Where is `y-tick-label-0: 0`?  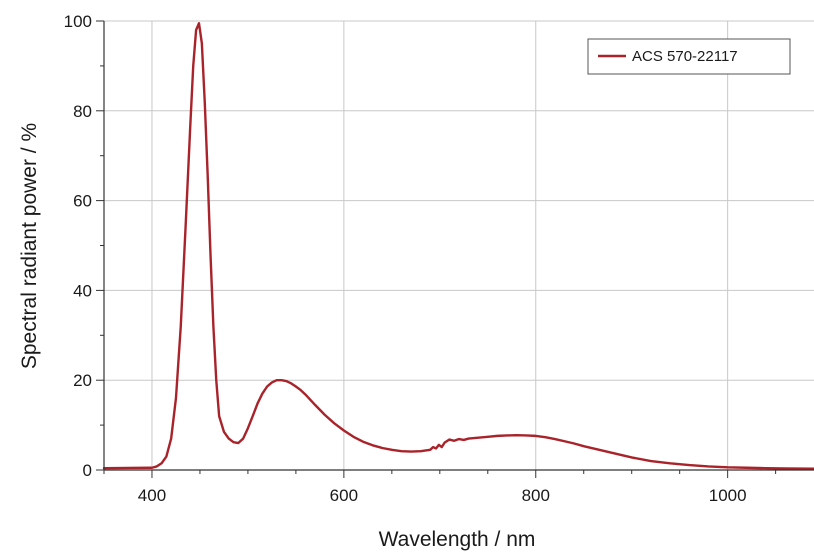
y-tick-label-0: 0 is located at coordinates (87, 470).